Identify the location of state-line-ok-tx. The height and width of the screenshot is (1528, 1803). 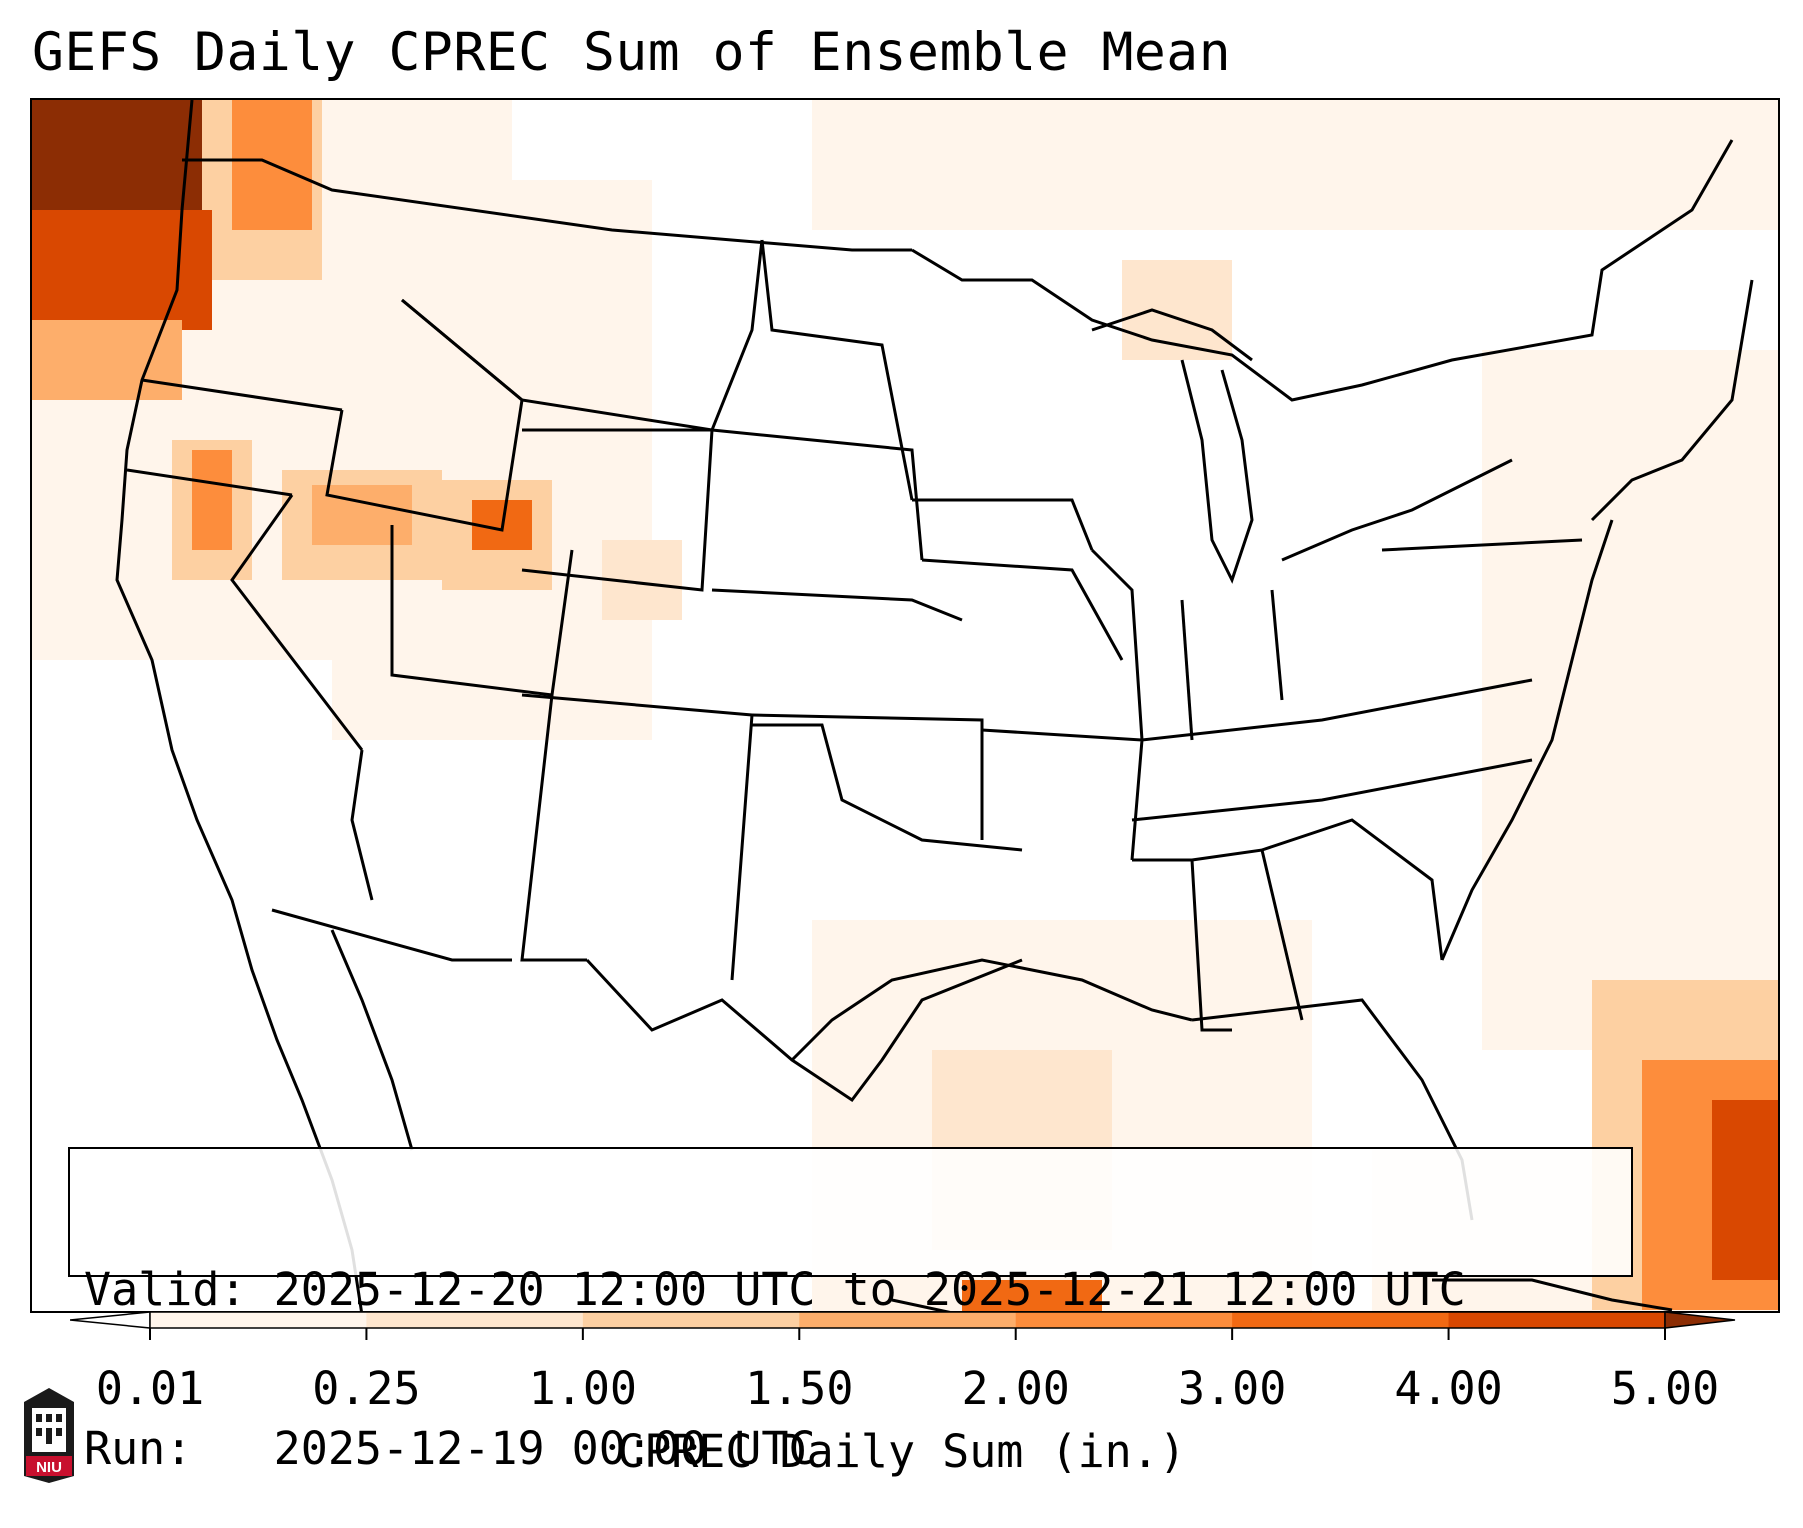
(887, 787).